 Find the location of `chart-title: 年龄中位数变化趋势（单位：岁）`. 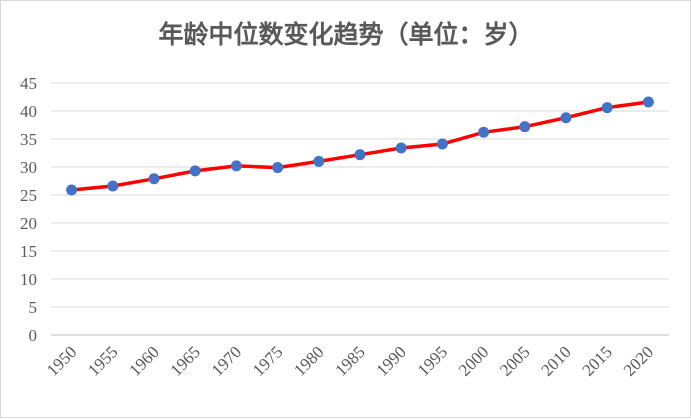

chart-title: 年龄中位数变化趋势（单位：岁） is located at coordinates (345, 34).